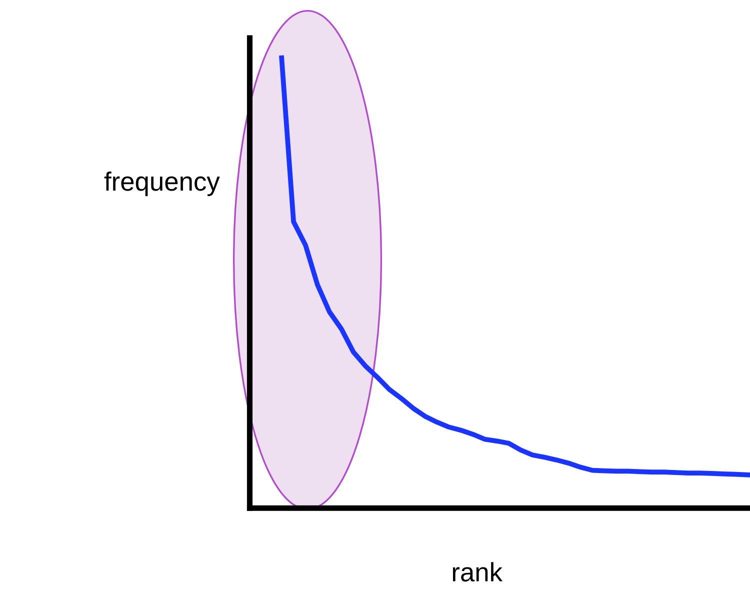 This screenshot has height=595, width=750. What do you see at coordinates (477, 572) in the screenshot?
I see `x-axis-title: rank` at bounding box center [477, 572].